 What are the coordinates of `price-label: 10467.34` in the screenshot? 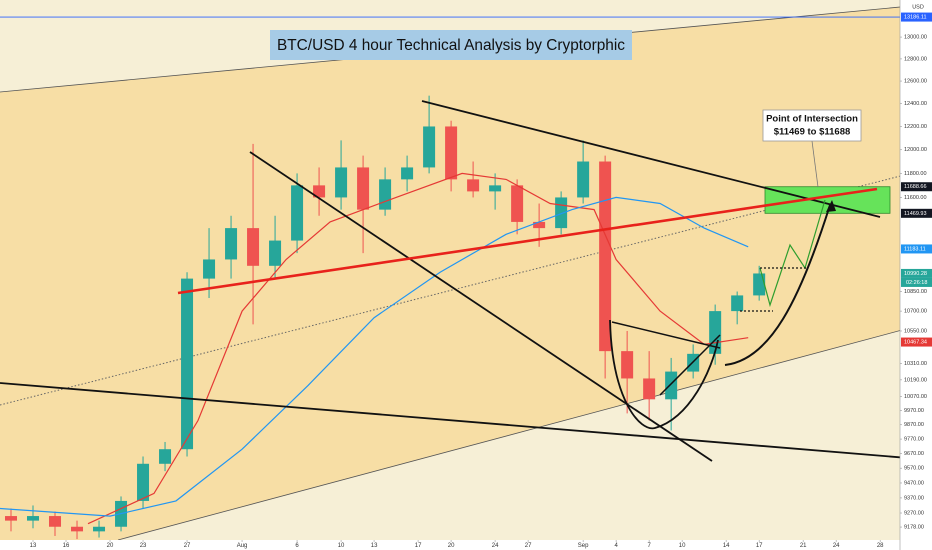 It's located at (915, 343).